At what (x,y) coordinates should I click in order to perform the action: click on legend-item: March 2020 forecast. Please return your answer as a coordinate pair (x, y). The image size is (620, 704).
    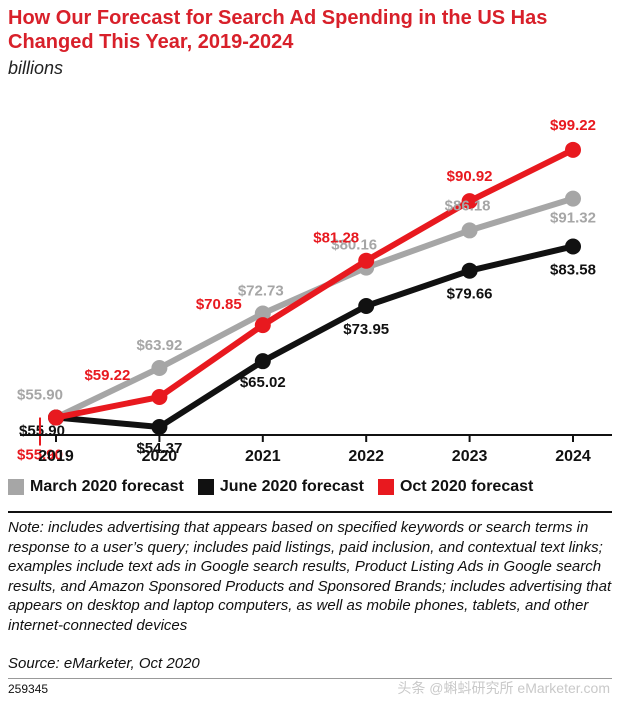
    Looking at the image, I should click on (96, 487).